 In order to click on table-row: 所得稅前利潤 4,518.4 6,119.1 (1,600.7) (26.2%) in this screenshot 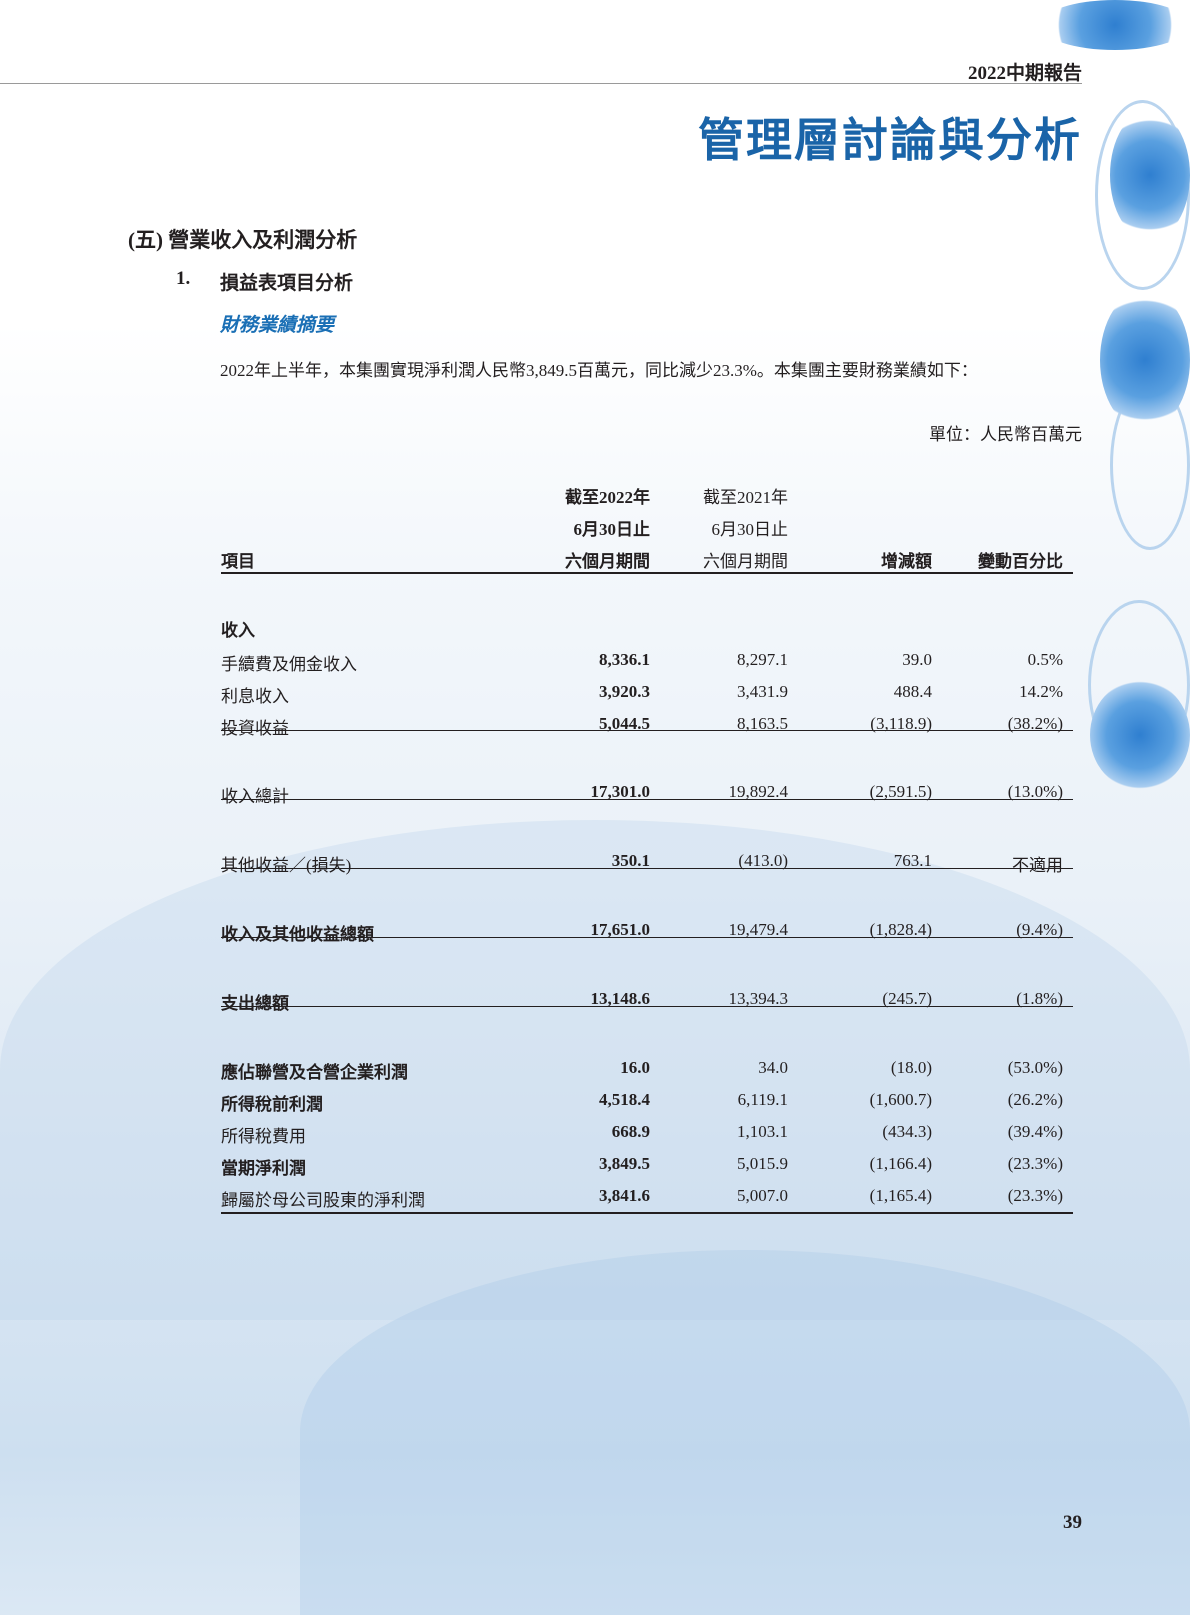, I will do `click(647, 1105)`.